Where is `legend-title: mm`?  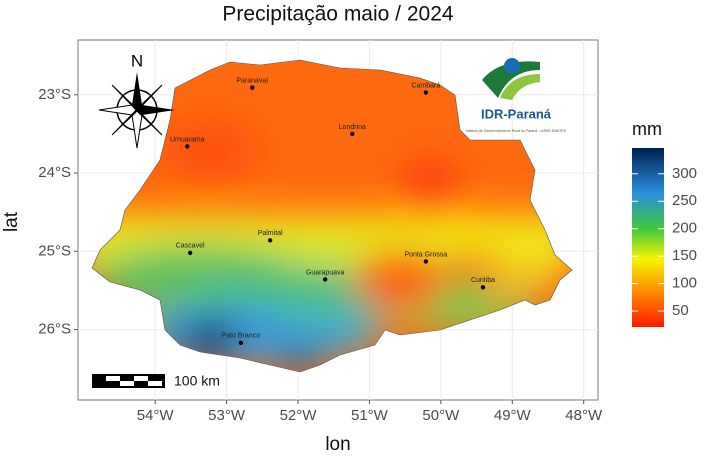 legend-title: mm is located at coordinates (647, 129).